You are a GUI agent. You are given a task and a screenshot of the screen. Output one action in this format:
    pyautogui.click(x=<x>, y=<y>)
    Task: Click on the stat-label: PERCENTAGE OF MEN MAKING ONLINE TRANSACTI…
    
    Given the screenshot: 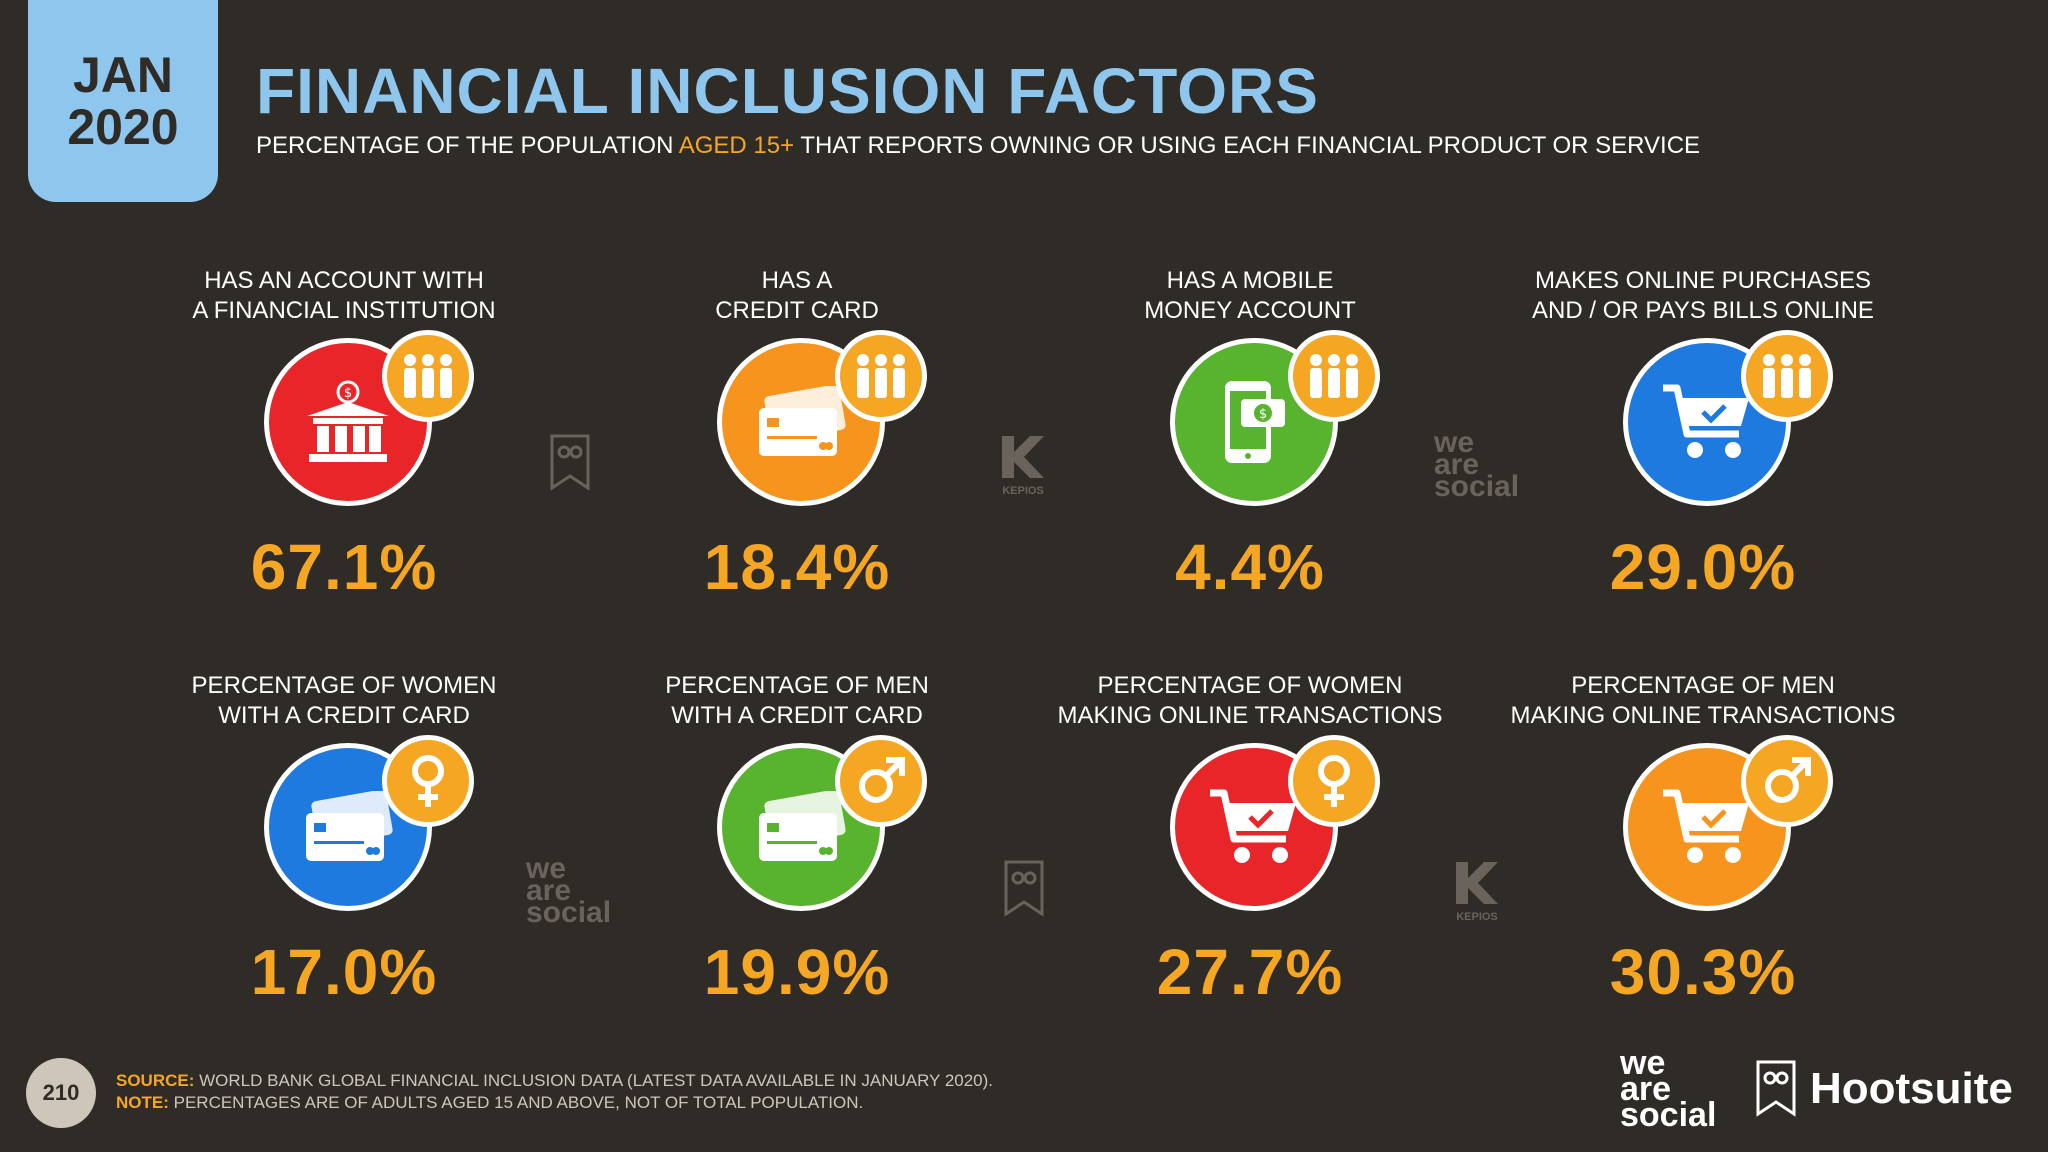 What is the action you would take?
    pyautogui.click(x=1703, y=703)
    